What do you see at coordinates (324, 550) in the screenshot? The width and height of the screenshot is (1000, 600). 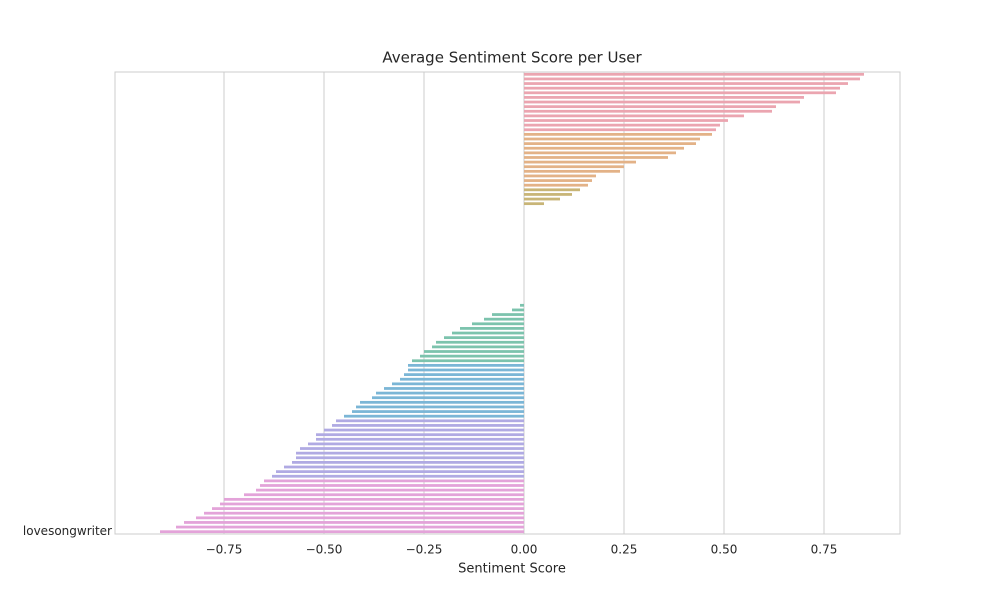 I see `x-tick-label: −0.50` at bounding box center [324, 550].